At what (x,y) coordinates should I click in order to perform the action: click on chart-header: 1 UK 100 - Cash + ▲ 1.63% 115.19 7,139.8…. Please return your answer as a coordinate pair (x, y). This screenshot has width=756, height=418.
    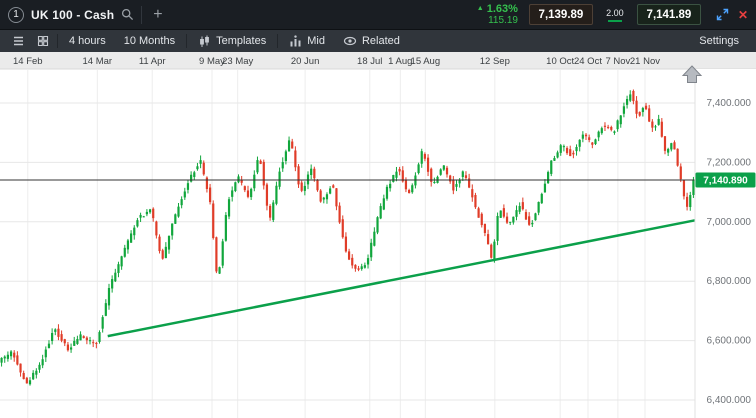
    Looking at the image, I should click on (378, 14).